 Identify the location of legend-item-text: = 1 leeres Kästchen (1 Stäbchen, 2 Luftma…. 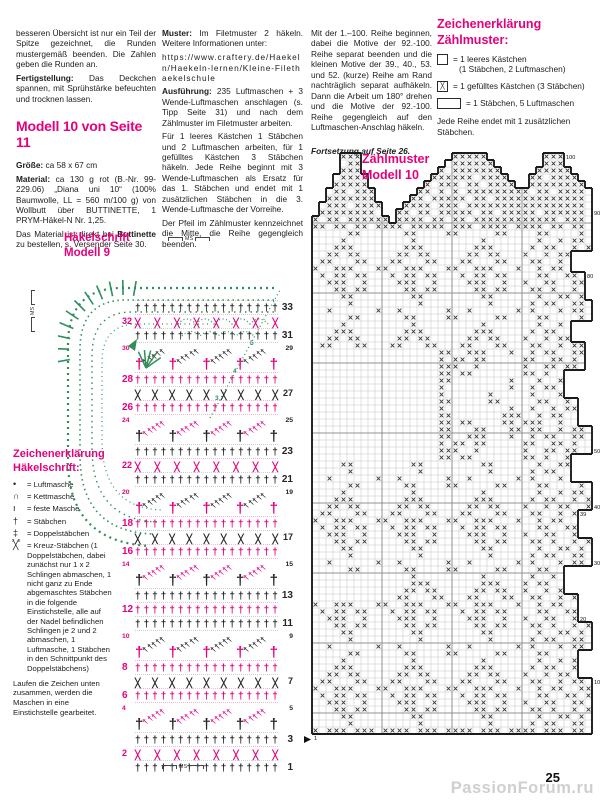
(509, 64).